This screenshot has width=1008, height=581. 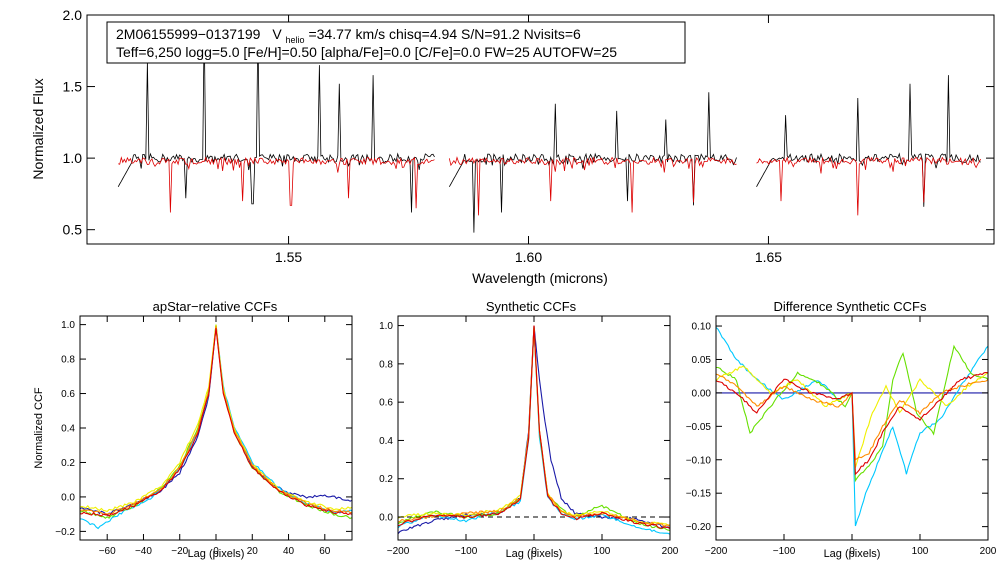 I want to click on apstar-ccf-series-group, so click(x=216, y=427).